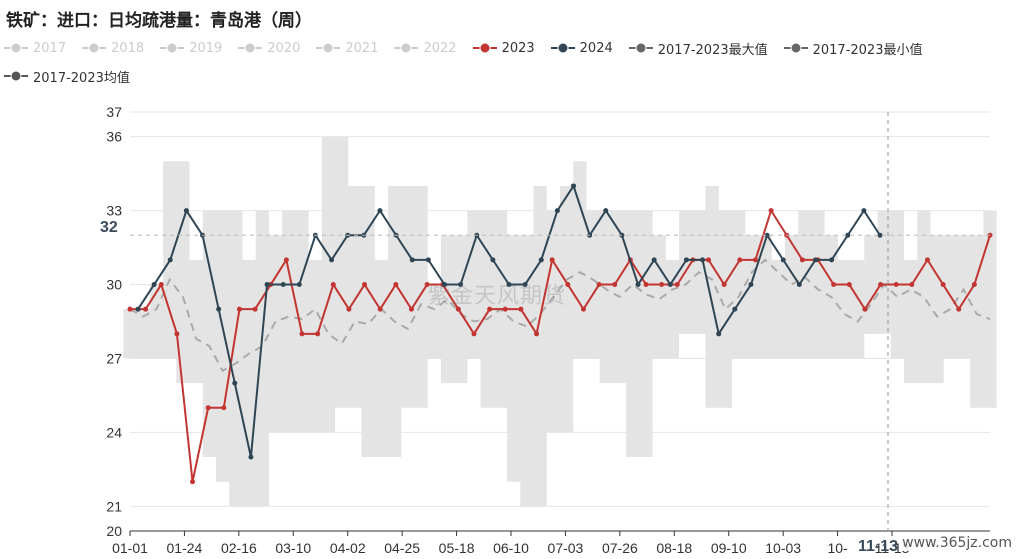 This screenshot has width=1019, height=559. Describe the element at coordinates (159, 21) in the screenshot. I see `chart-title: 铁矿：进口：日均疏港量：青岛港（周）` at that location.